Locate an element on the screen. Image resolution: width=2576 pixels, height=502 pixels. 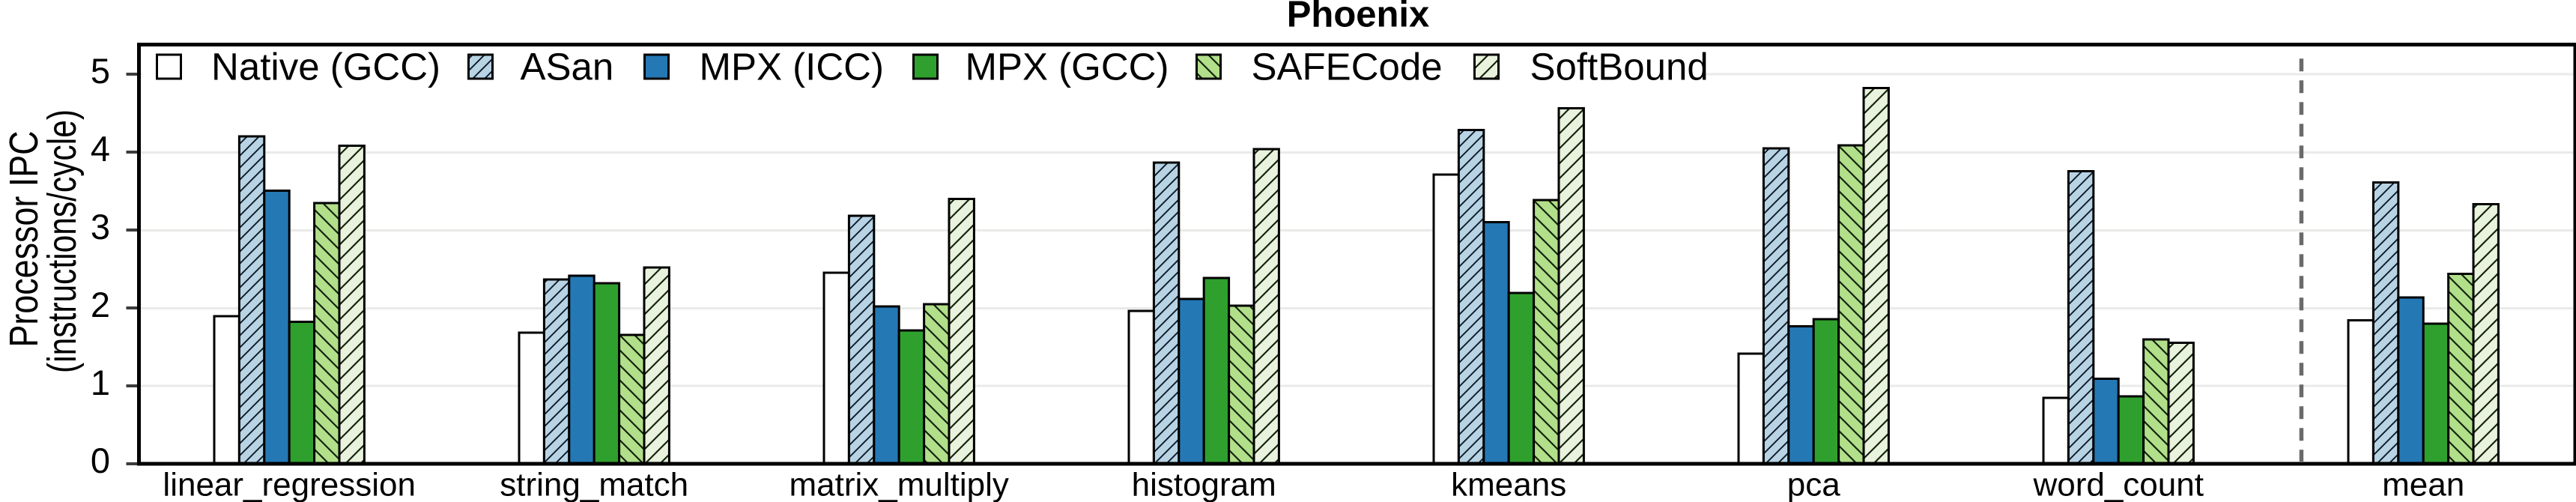
svg-text: SAFECode is located at coordinates (1347, 67).